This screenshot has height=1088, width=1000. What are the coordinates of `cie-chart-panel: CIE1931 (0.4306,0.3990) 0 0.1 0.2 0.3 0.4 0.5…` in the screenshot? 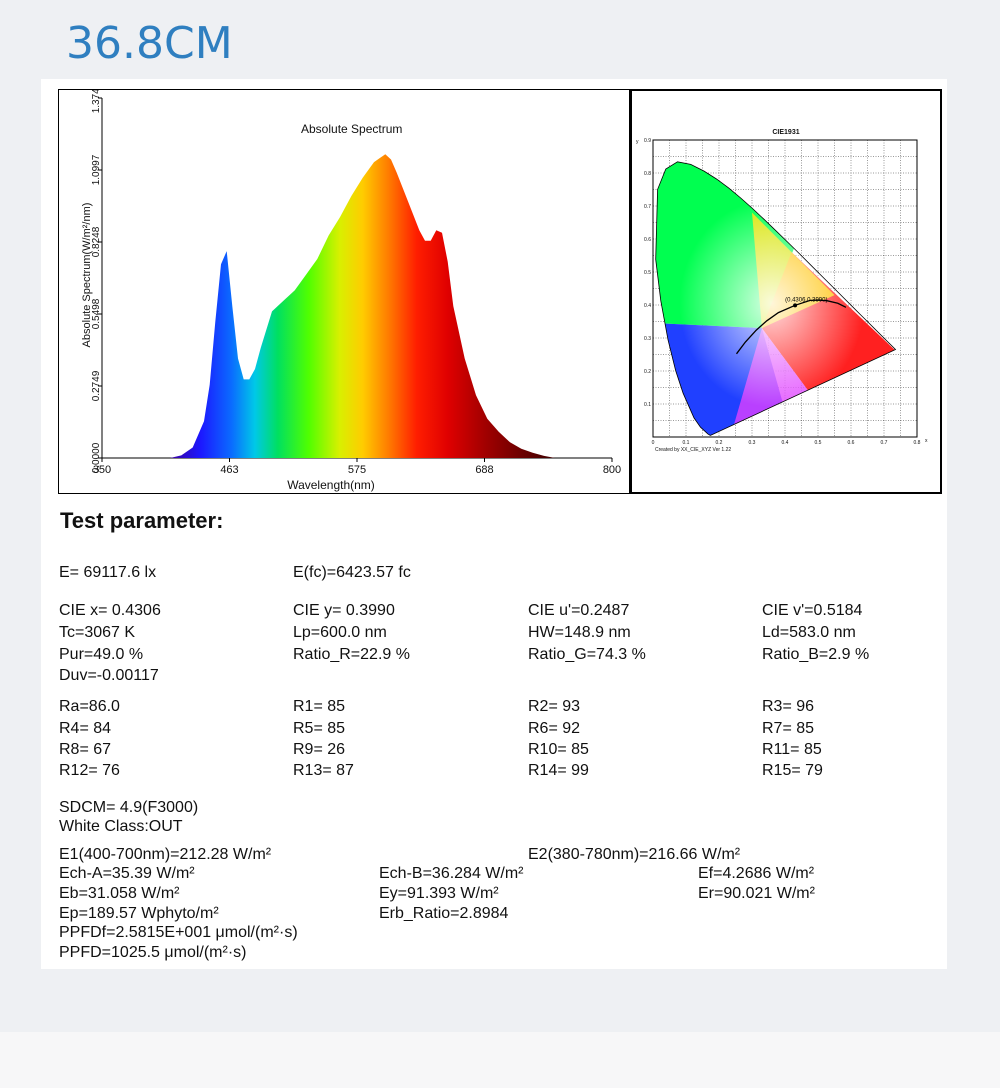 It's located at (786, 291).